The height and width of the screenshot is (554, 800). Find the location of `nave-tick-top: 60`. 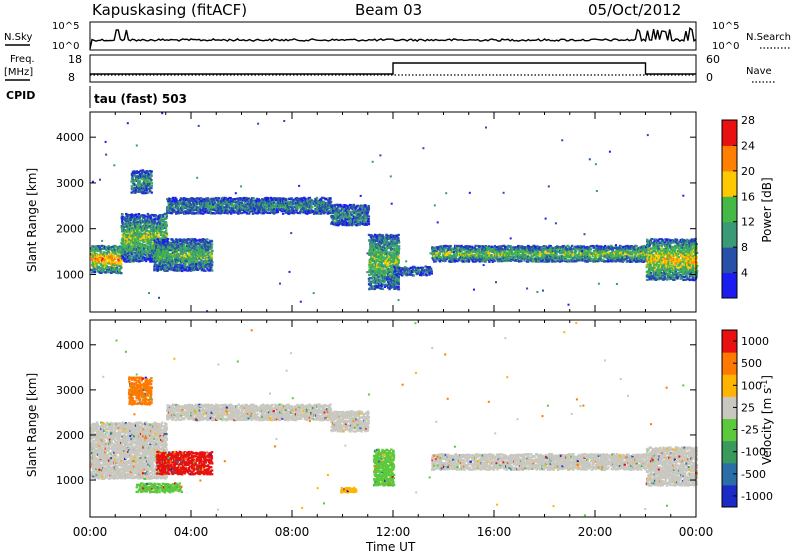

nave-tick-top: 60 is located at coordinates (713, 59).